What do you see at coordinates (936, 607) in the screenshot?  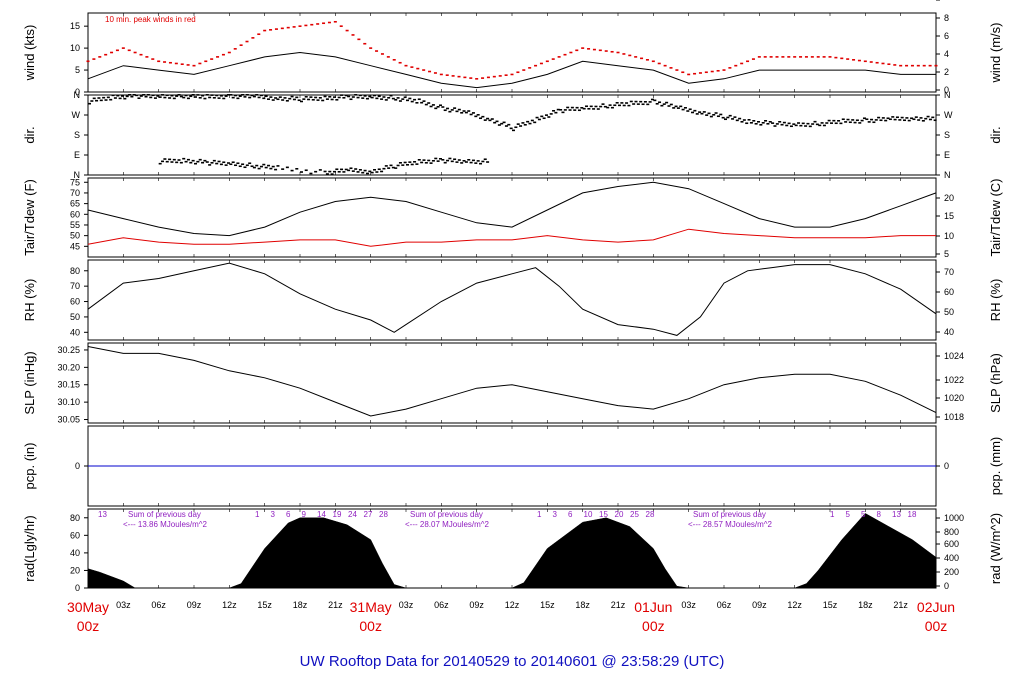 I see `date-label: 02Jun` at bounding box center [936, 607].